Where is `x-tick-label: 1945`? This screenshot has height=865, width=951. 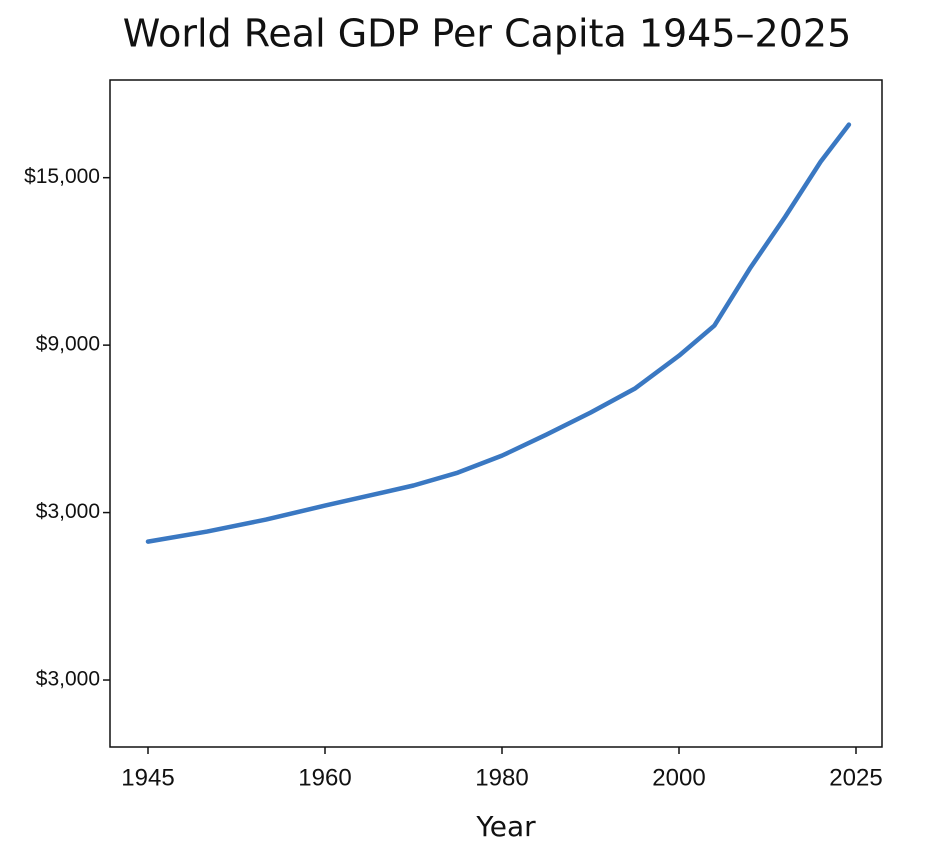
x-tick-label: 1945 is located at coordinates (147, 777).